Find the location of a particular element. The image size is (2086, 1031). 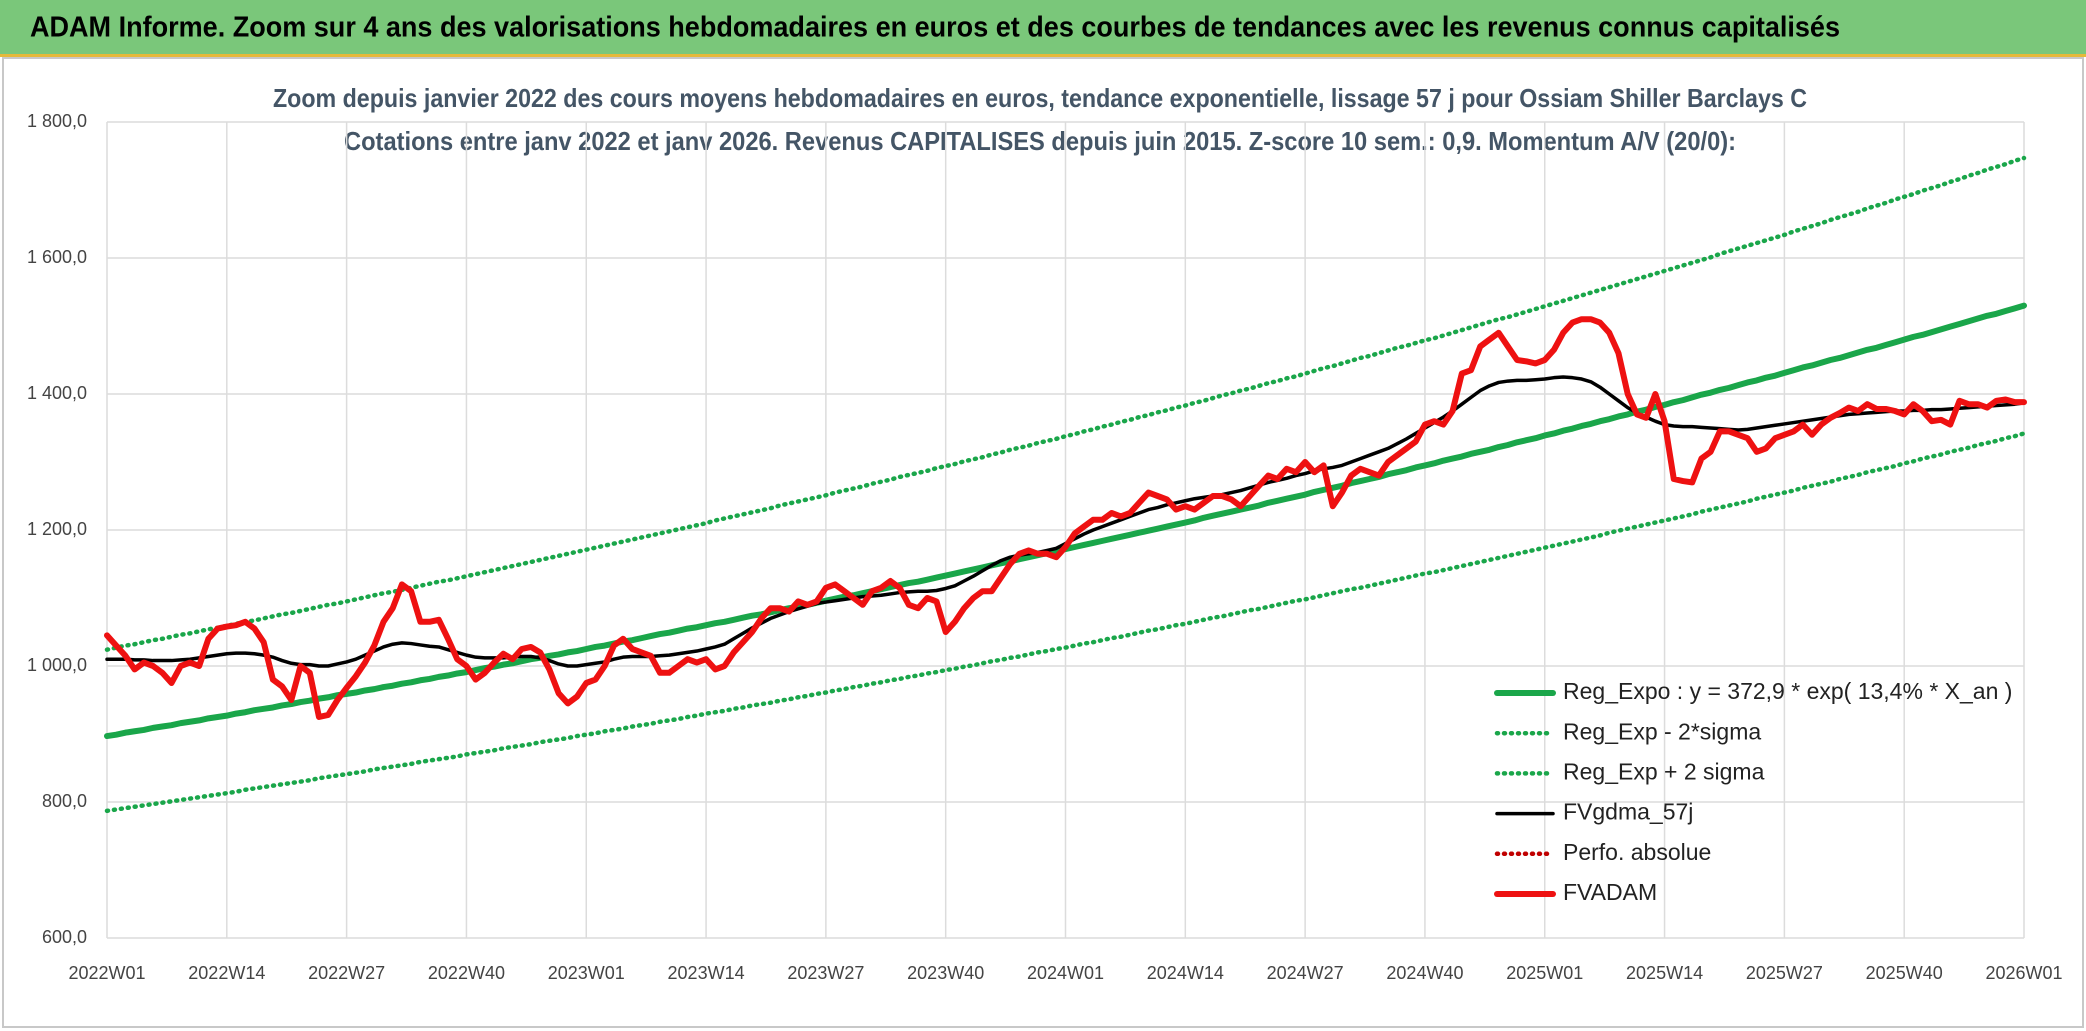

x-tick-label: 2024W27 is located at coordinates (1305, 973).